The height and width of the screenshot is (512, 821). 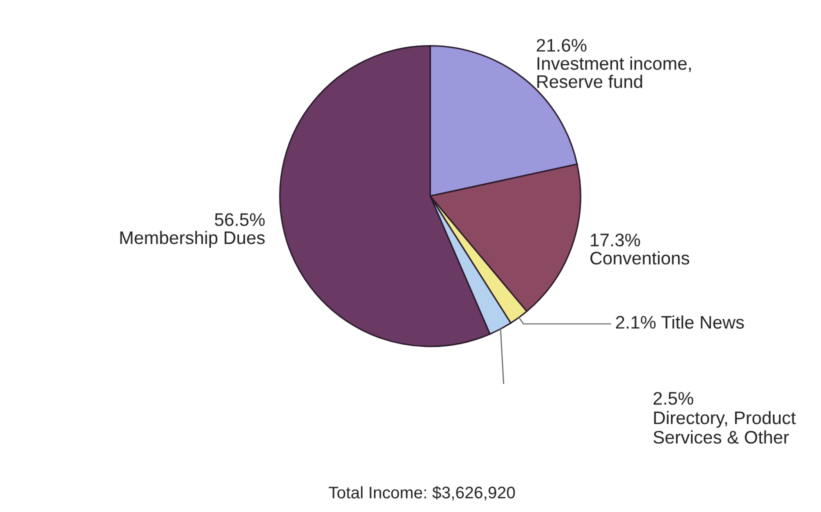 What do you see at coordinates (680, 322) in the screenshot?
I see `slice-label: 2.1% Title News` at bounding box center [680, 322].